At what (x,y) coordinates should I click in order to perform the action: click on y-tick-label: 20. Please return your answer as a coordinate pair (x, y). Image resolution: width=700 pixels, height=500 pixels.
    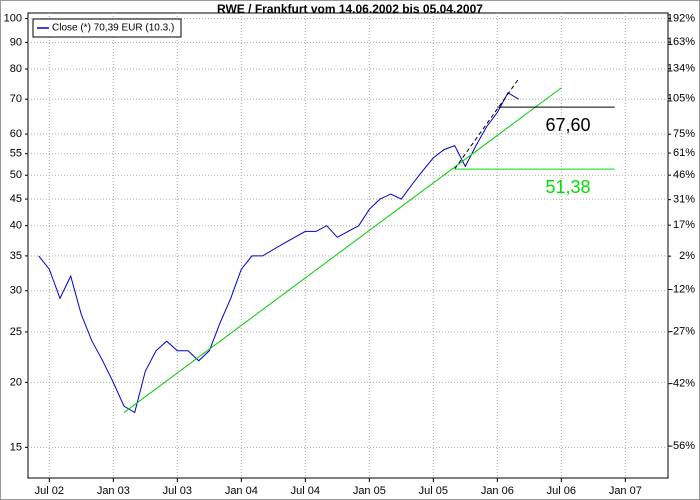
    Looking at the image, I should click on (16, 382).